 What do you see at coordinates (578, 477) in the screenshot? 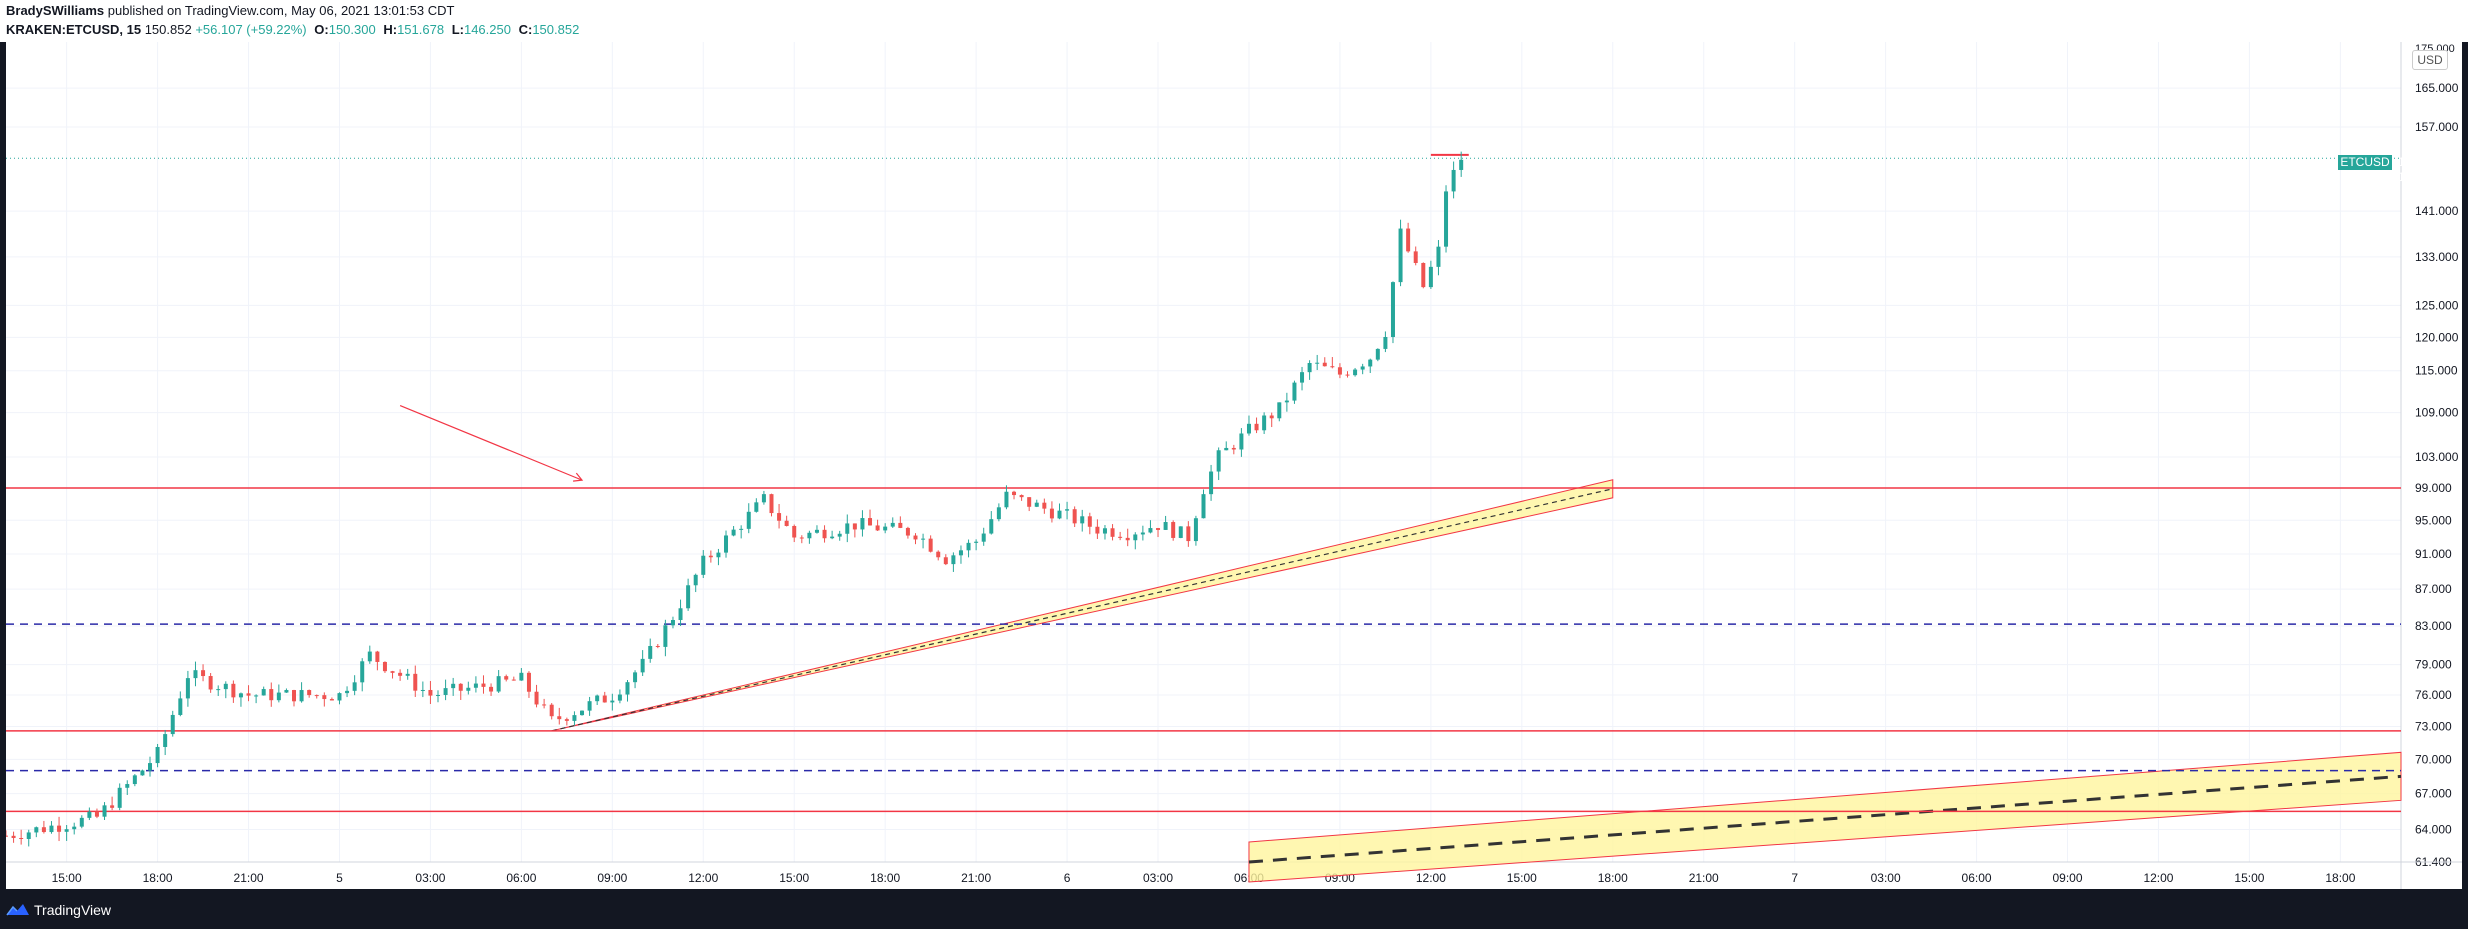
I see `arrow-head-icon` at bounding box center [578, 477].